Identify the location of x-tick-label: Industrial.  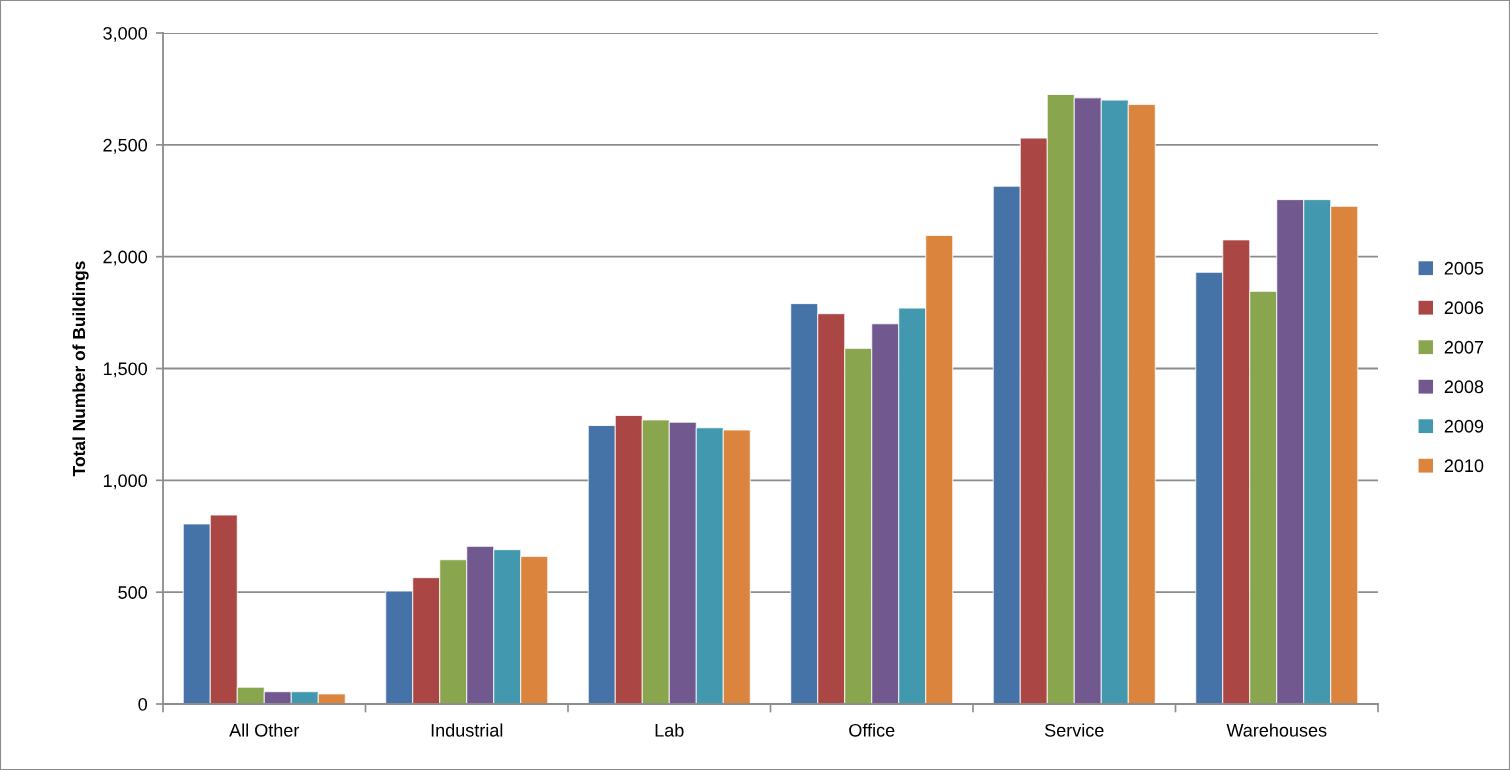
(467, 730).